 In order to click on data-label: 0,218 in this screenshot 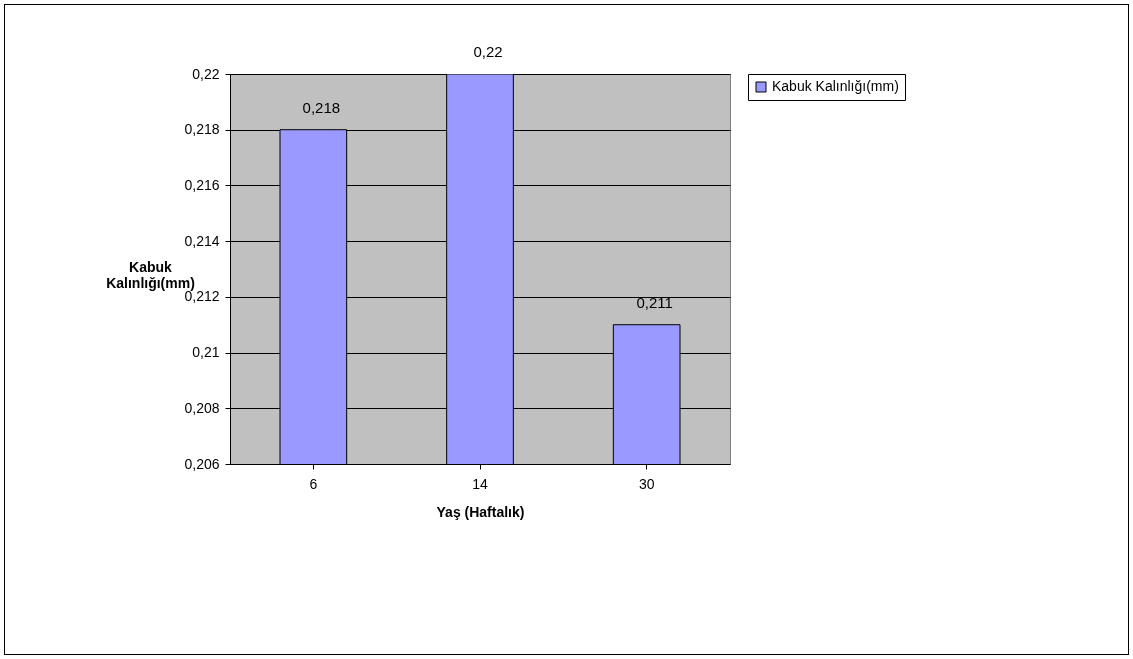, I will do `click(321, 107)`.